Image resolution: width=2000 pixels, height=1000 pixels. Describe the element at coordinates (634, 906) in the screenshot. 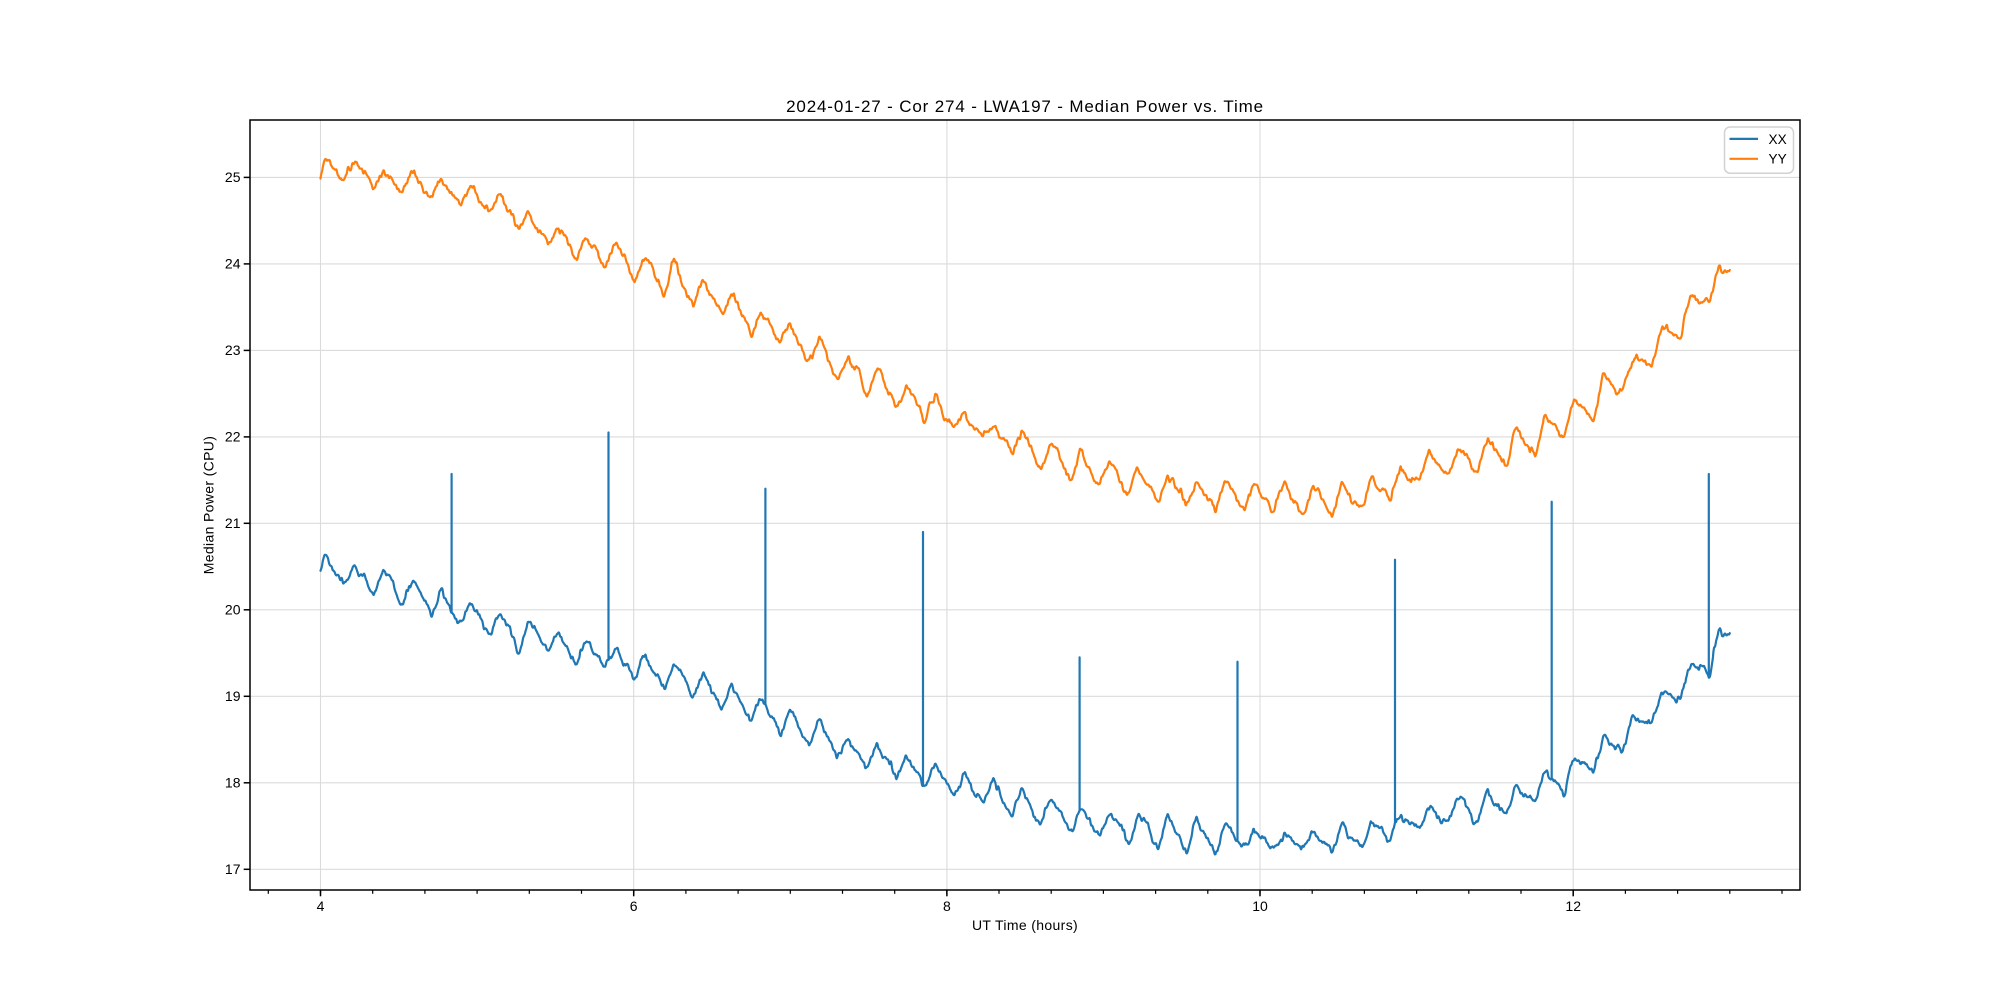

I see `svg-text: 6` at that location.